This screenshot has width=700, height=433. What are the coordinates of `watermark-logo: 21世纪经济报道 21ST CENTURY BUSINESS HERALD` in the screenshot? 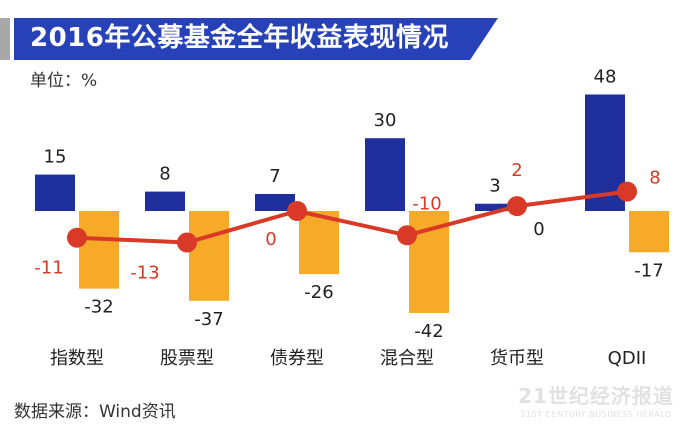 It's located at (596, 399).